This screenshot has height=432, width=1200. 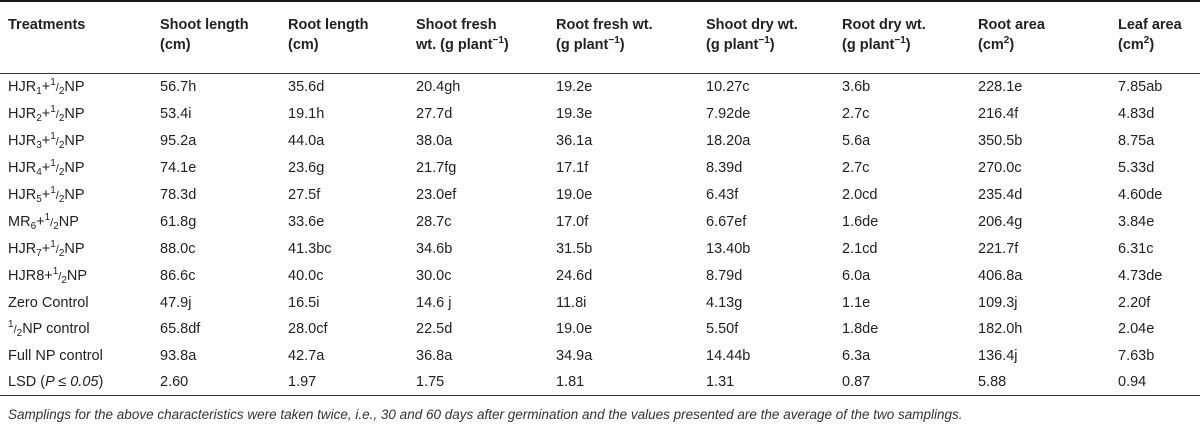 What do you see at coordinates (571, 302) in the screenshot?
I see `value-cell: 11.8i` at bounding box center [571, 302].